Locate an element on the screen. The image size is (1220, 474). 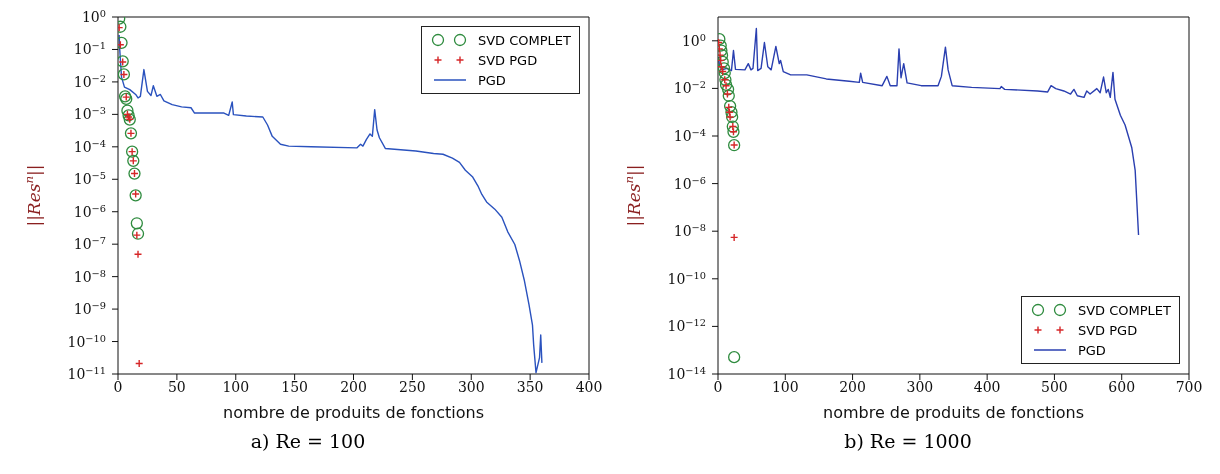
y-tick-label: 10$^{−12}$ is located at coordinates (686, 325).